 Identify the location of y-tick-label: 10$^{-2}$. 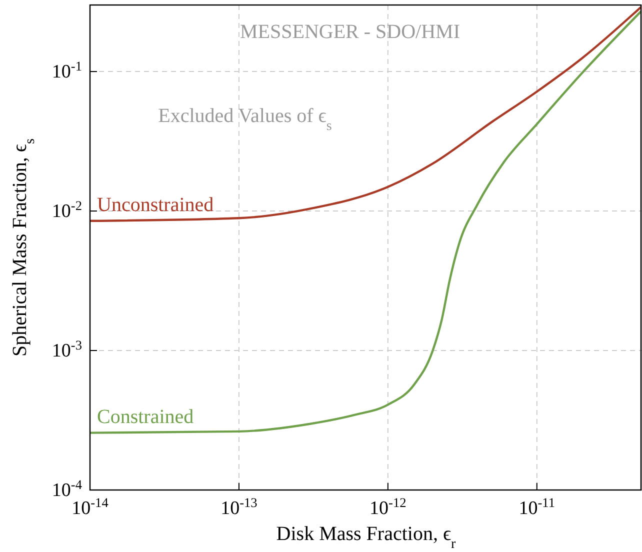
(67, 210).